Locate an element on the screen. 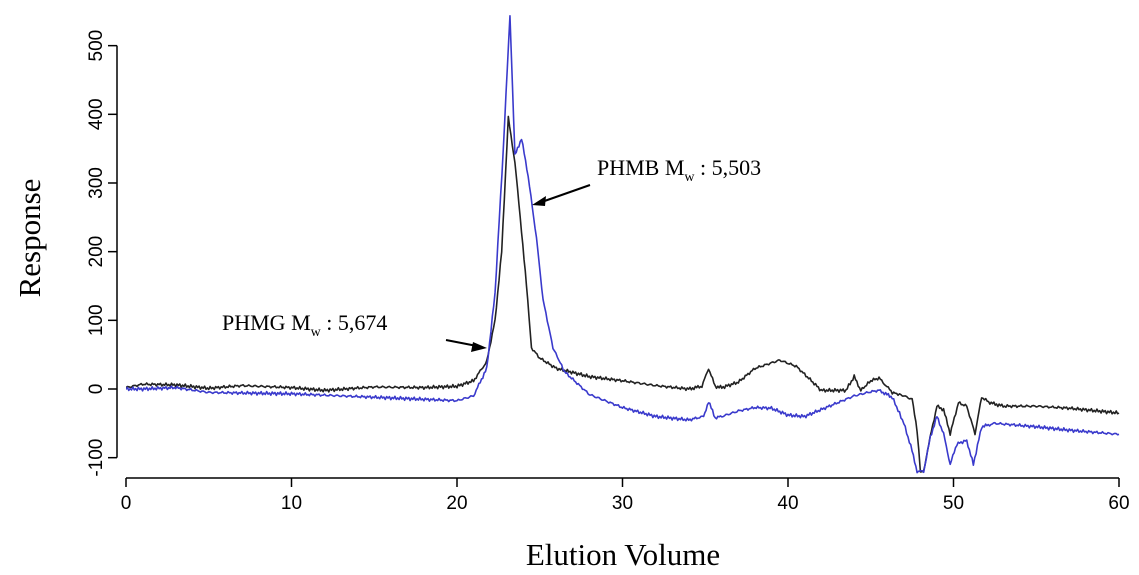  y-tick-label: 100 is located at coordinates (96, 320).